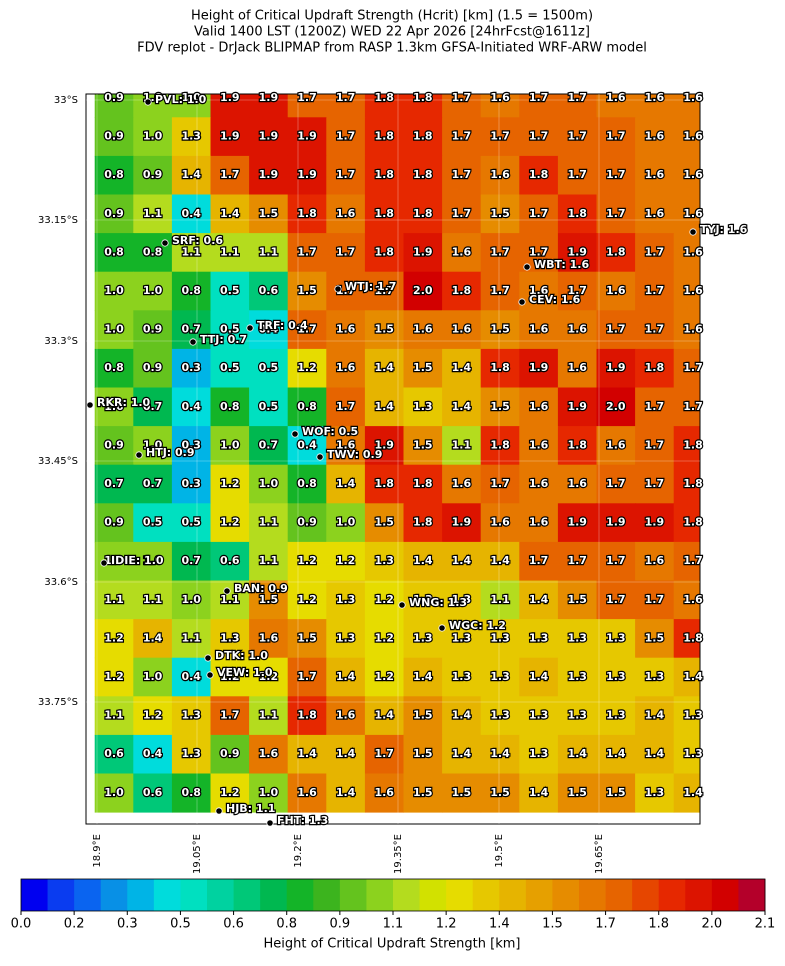 The width and height of the screenshot is (785, 966). What do you see at coordinates (97, 851) in the screenshot?
I see `lon-label: 18.9°E` at bounding box center [97, 851].